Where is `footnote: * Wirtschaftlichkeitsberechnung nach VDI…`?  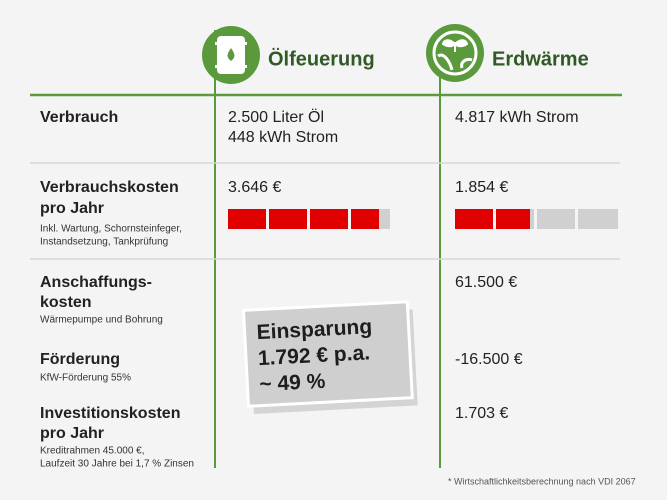
footnote: * Wirtschaftlichkeitsberechnung nach VDI… is located at coordinates (542, 481).